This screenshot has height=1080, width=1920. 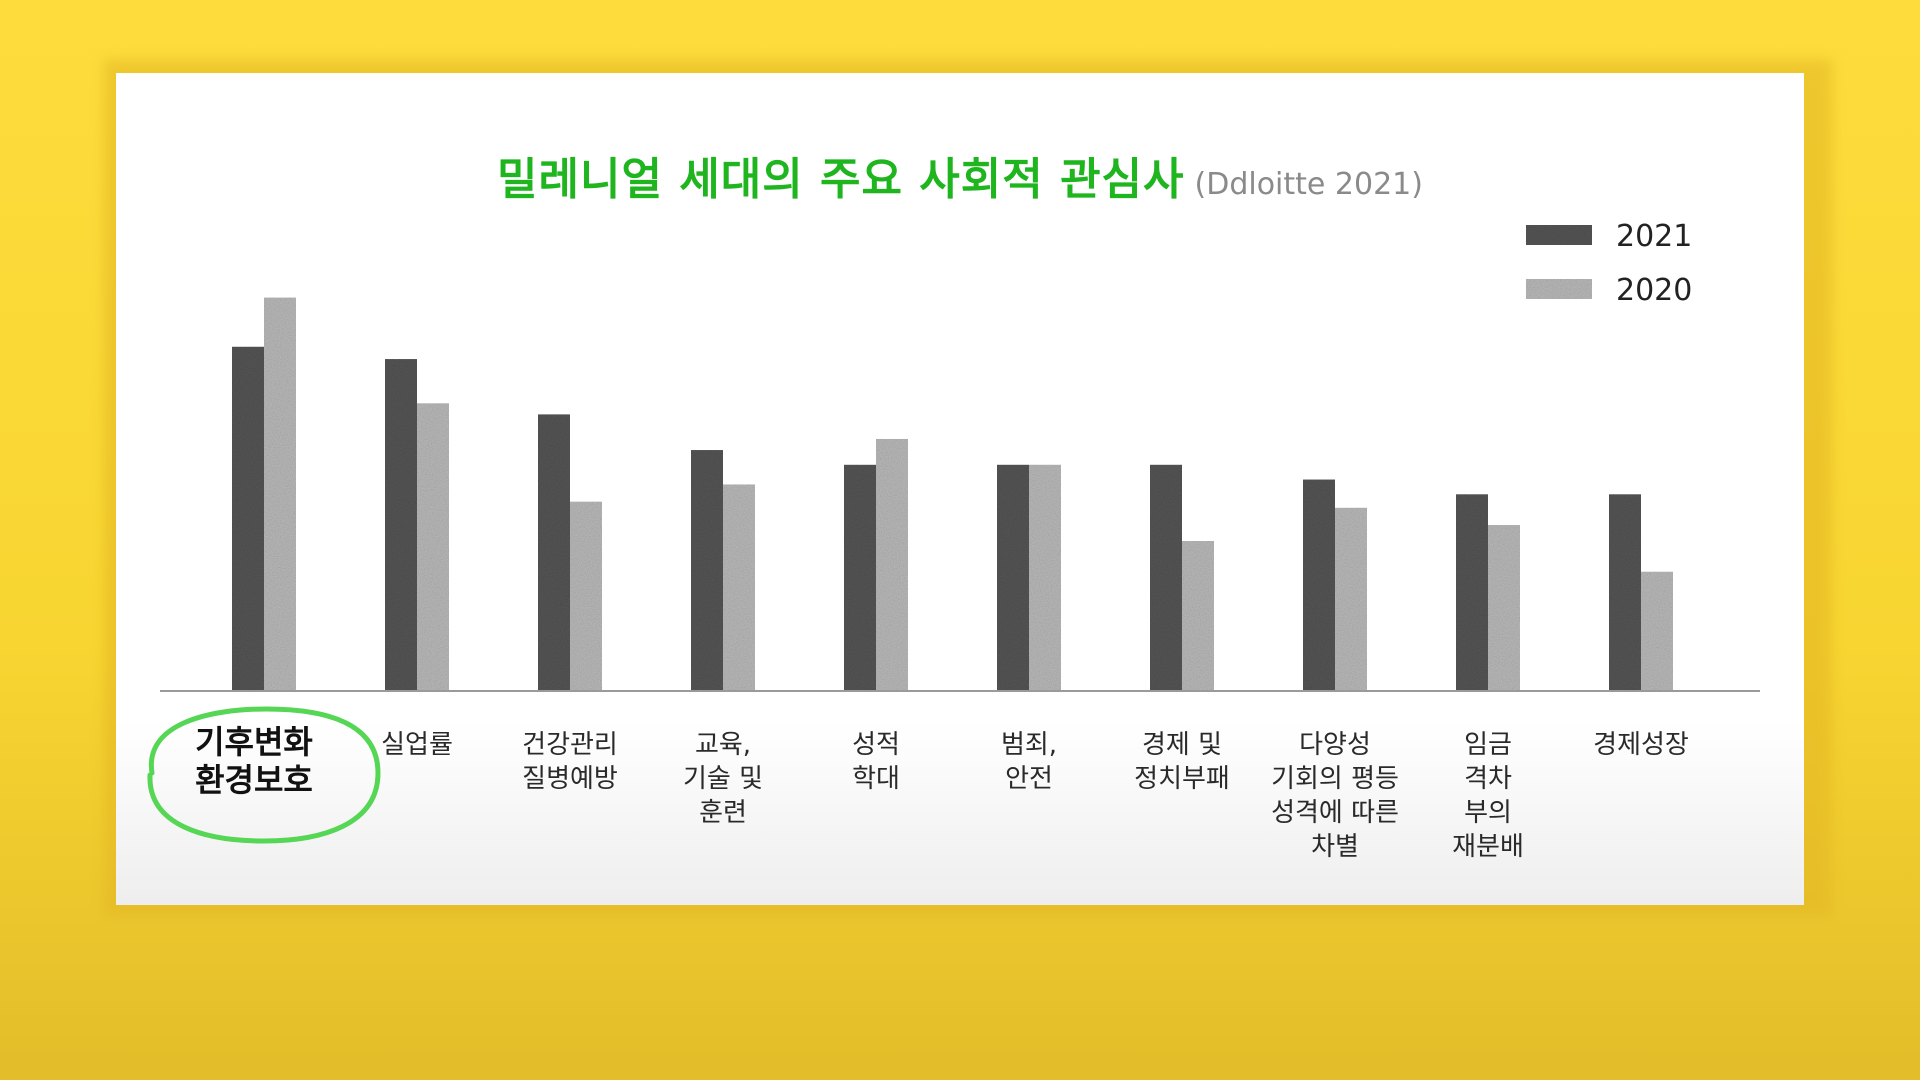 I want to click on x-tick-label-5-0: 범죄,, so click(x=1029, y=745).